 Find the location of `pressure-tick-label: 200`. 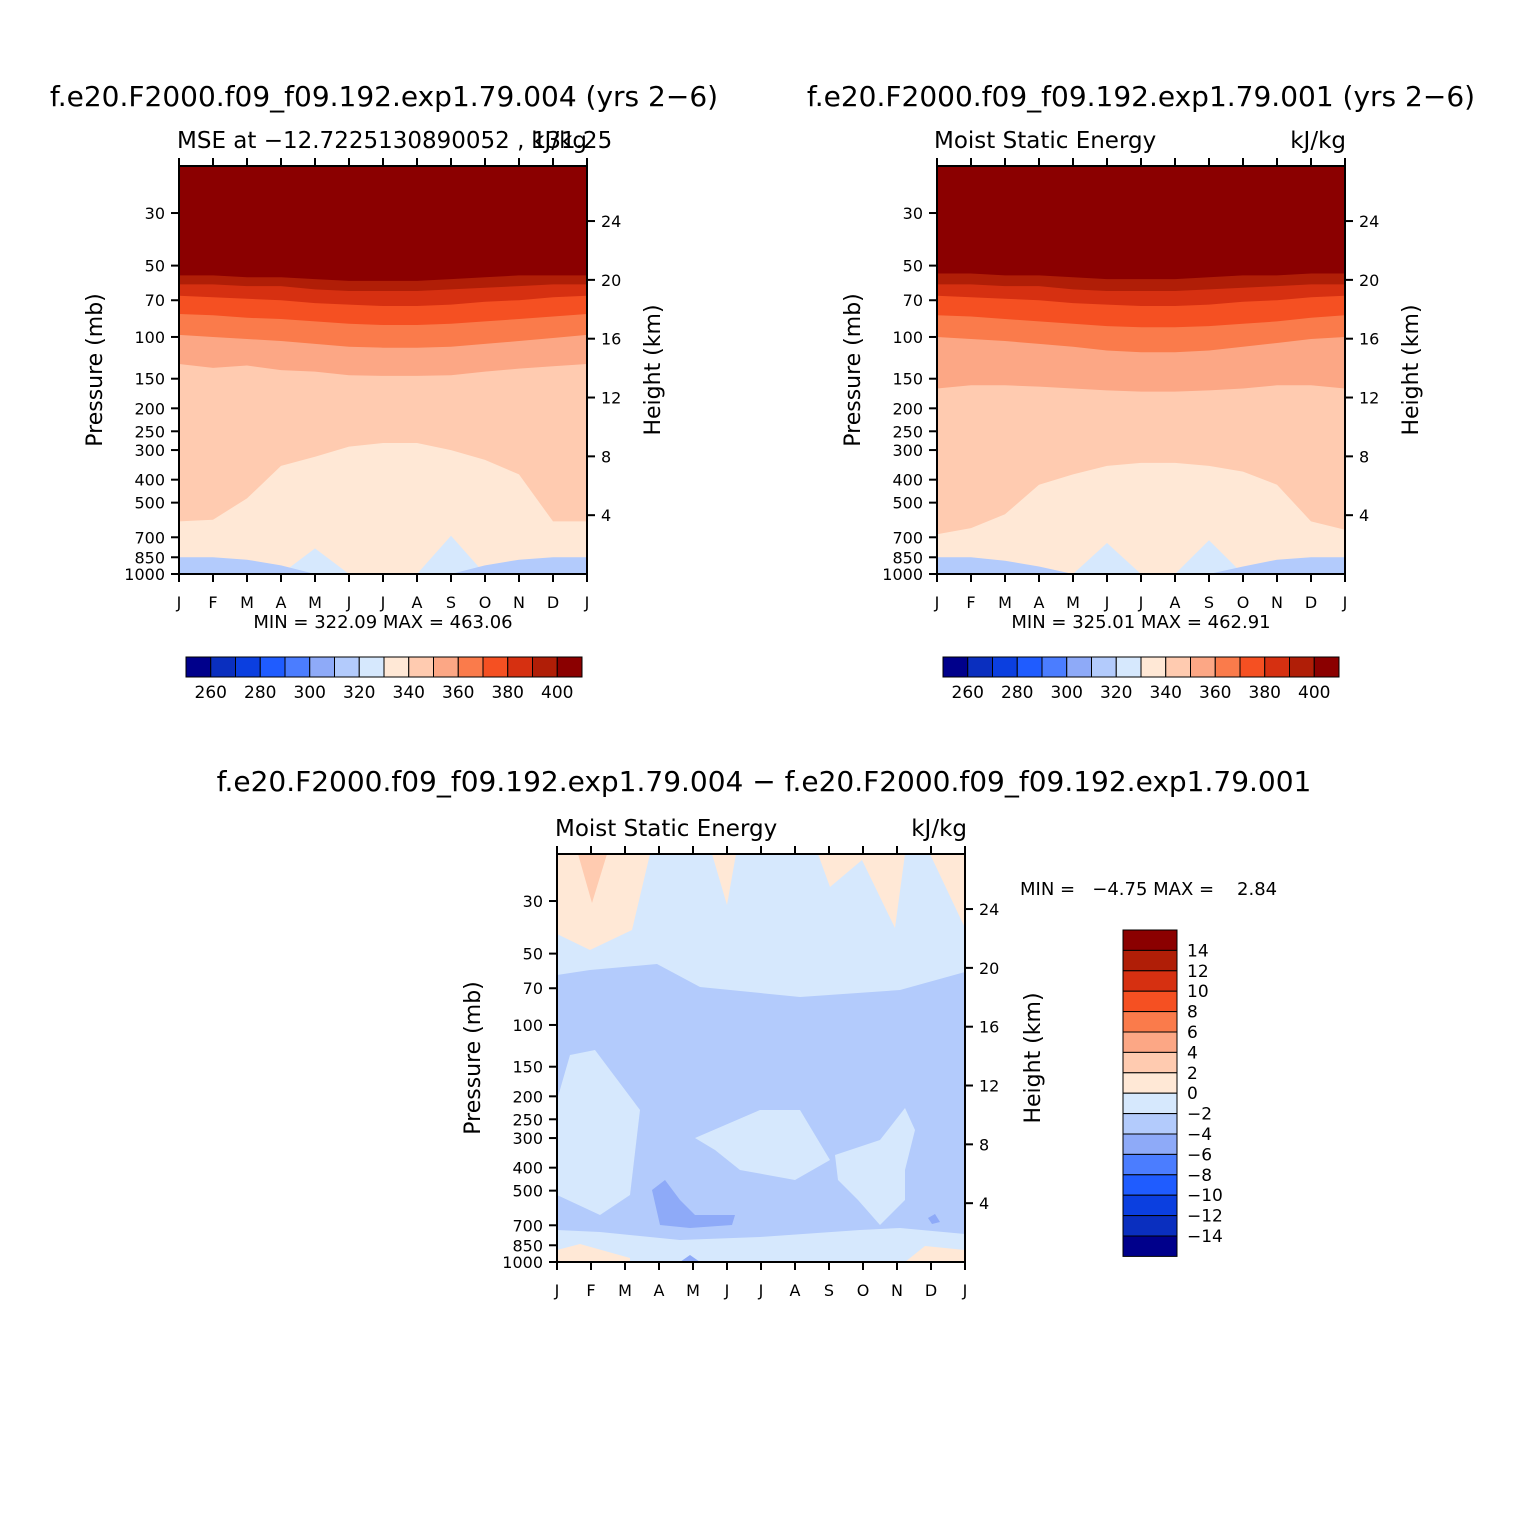

pressure-tick-label: 200 is located at coordinates (907, 408).